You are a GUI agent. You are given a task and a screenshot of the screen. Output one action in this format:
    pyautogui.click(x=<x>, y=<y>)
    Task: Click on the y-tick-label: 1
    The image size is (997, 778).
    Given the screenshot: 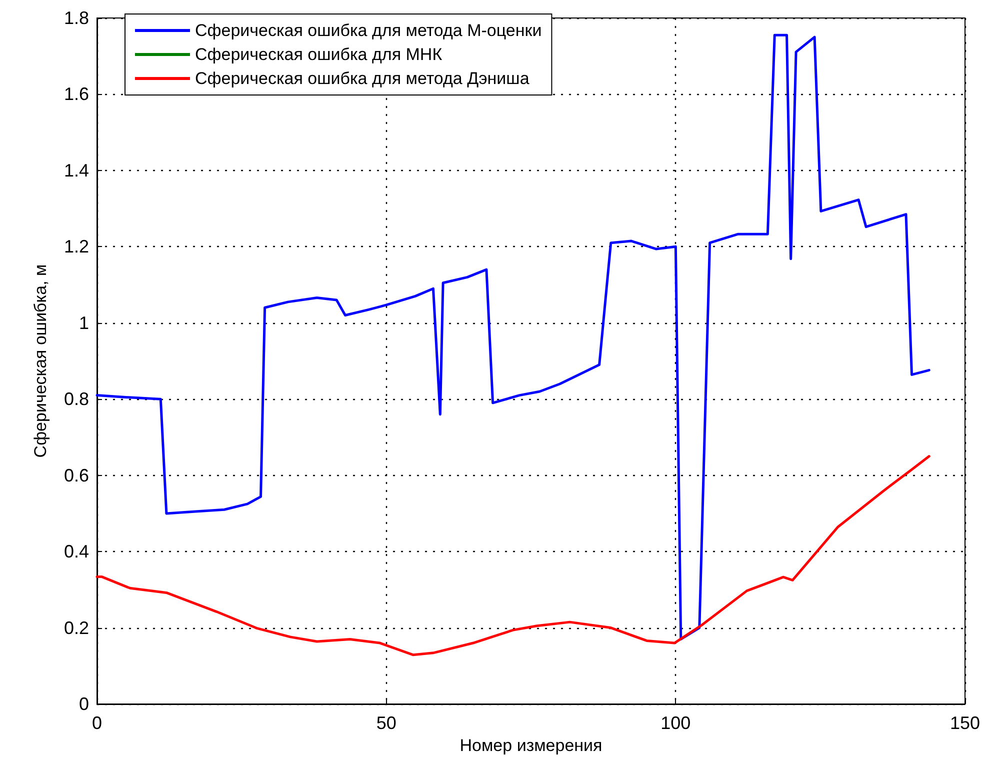 What is the action you would take?
    pyautogui.click(x=83, y=322)
    